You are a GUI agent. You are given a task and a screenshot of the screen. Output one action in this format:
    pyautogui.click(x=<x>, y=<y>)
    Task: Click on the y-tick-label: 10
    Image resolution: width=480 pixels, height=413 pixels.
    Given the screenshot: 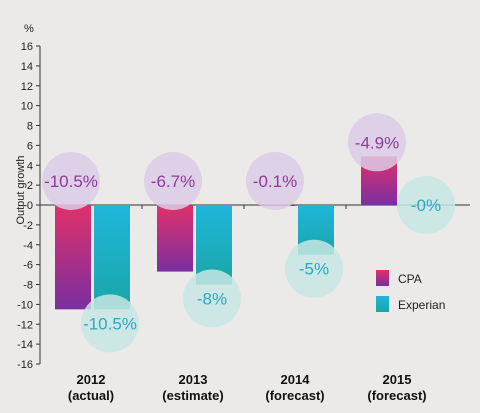 What is the action you would take?
    pyautogui.click(x=27, y=107)
    